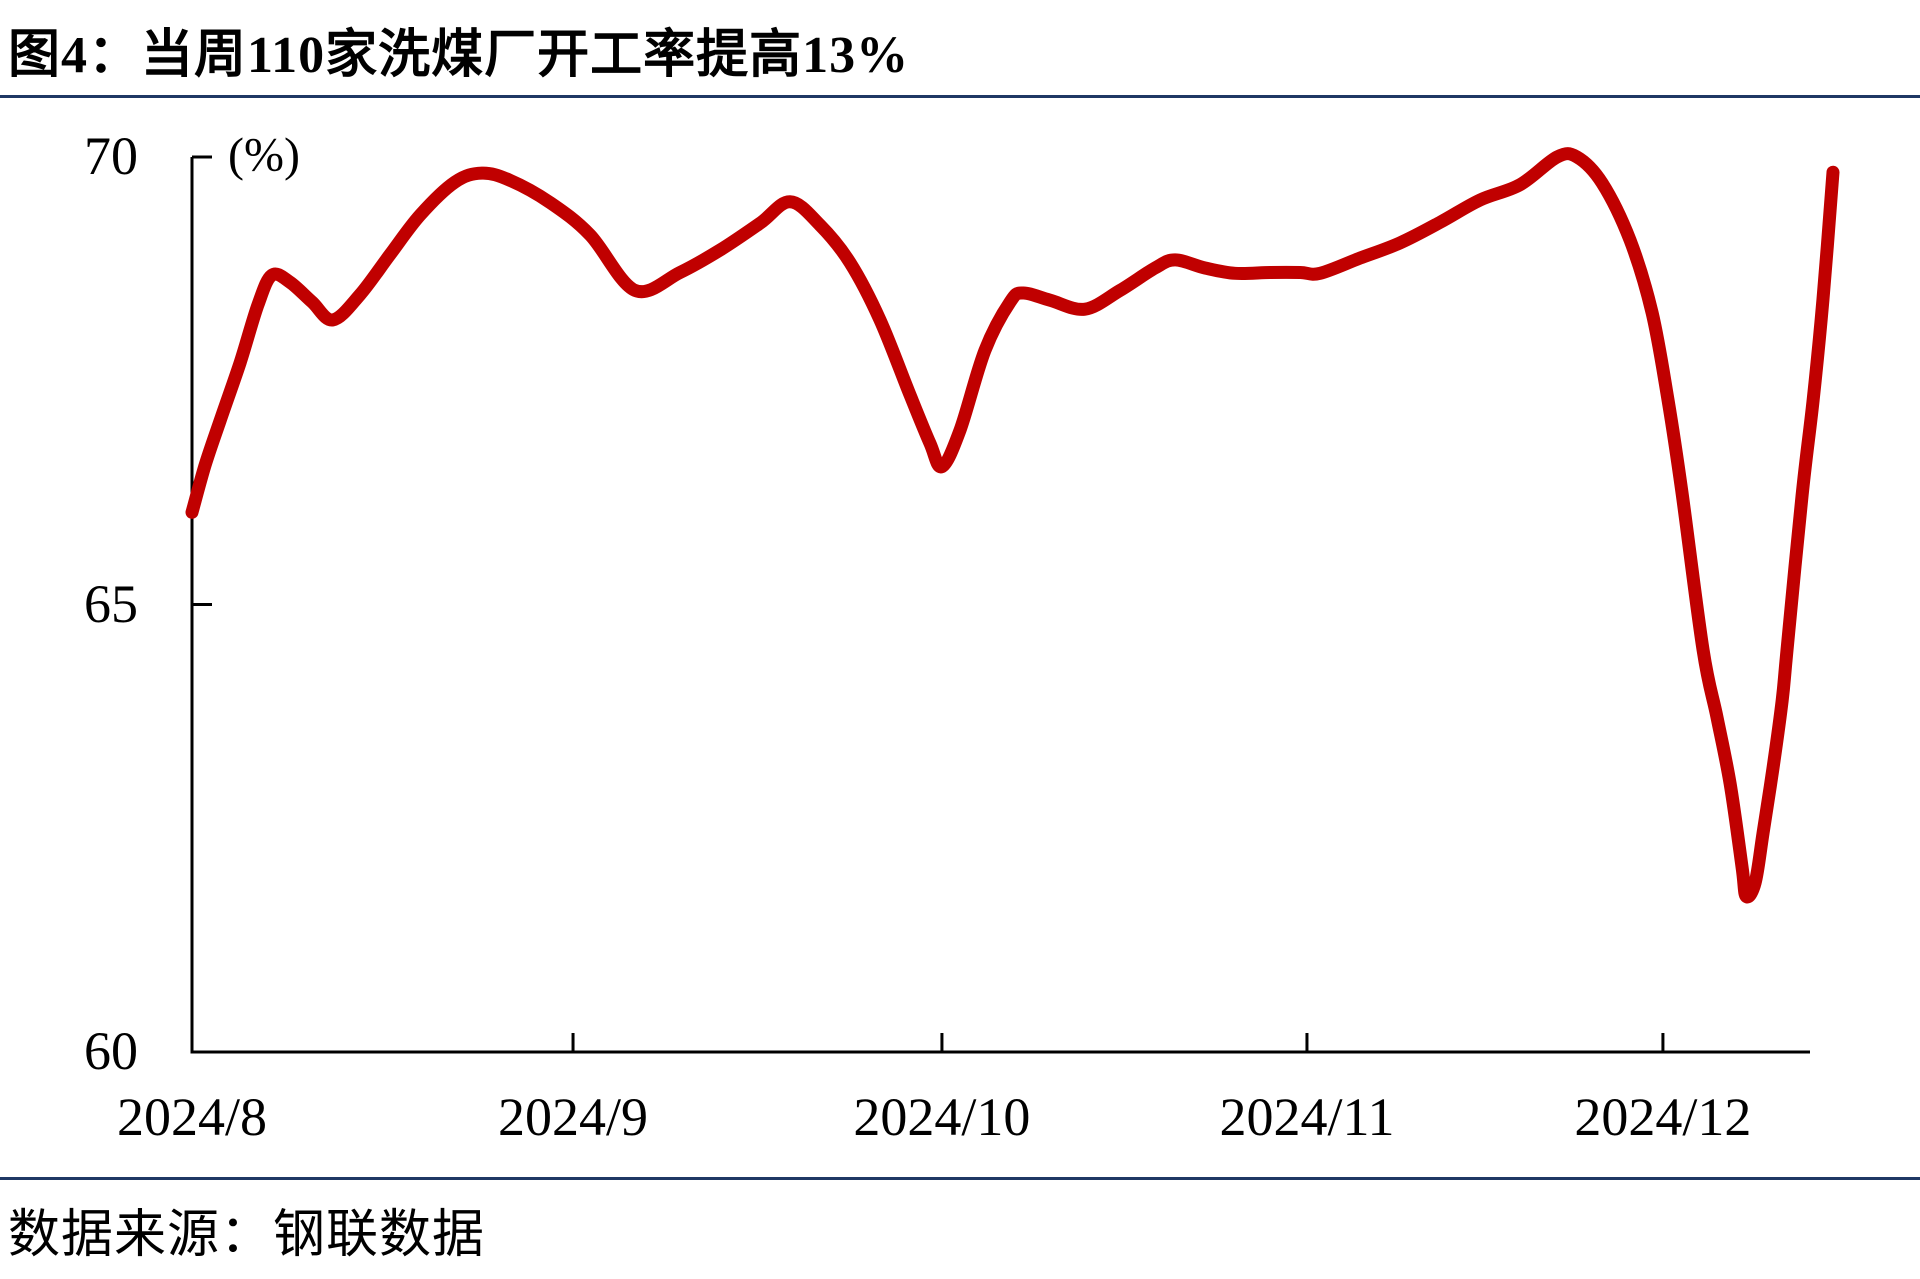 The height and width of the screenshot is (1279, 1920). Describe the element at coordinates (111, 155) in the screenshot. I see `y-tick-label: 70` at that location.